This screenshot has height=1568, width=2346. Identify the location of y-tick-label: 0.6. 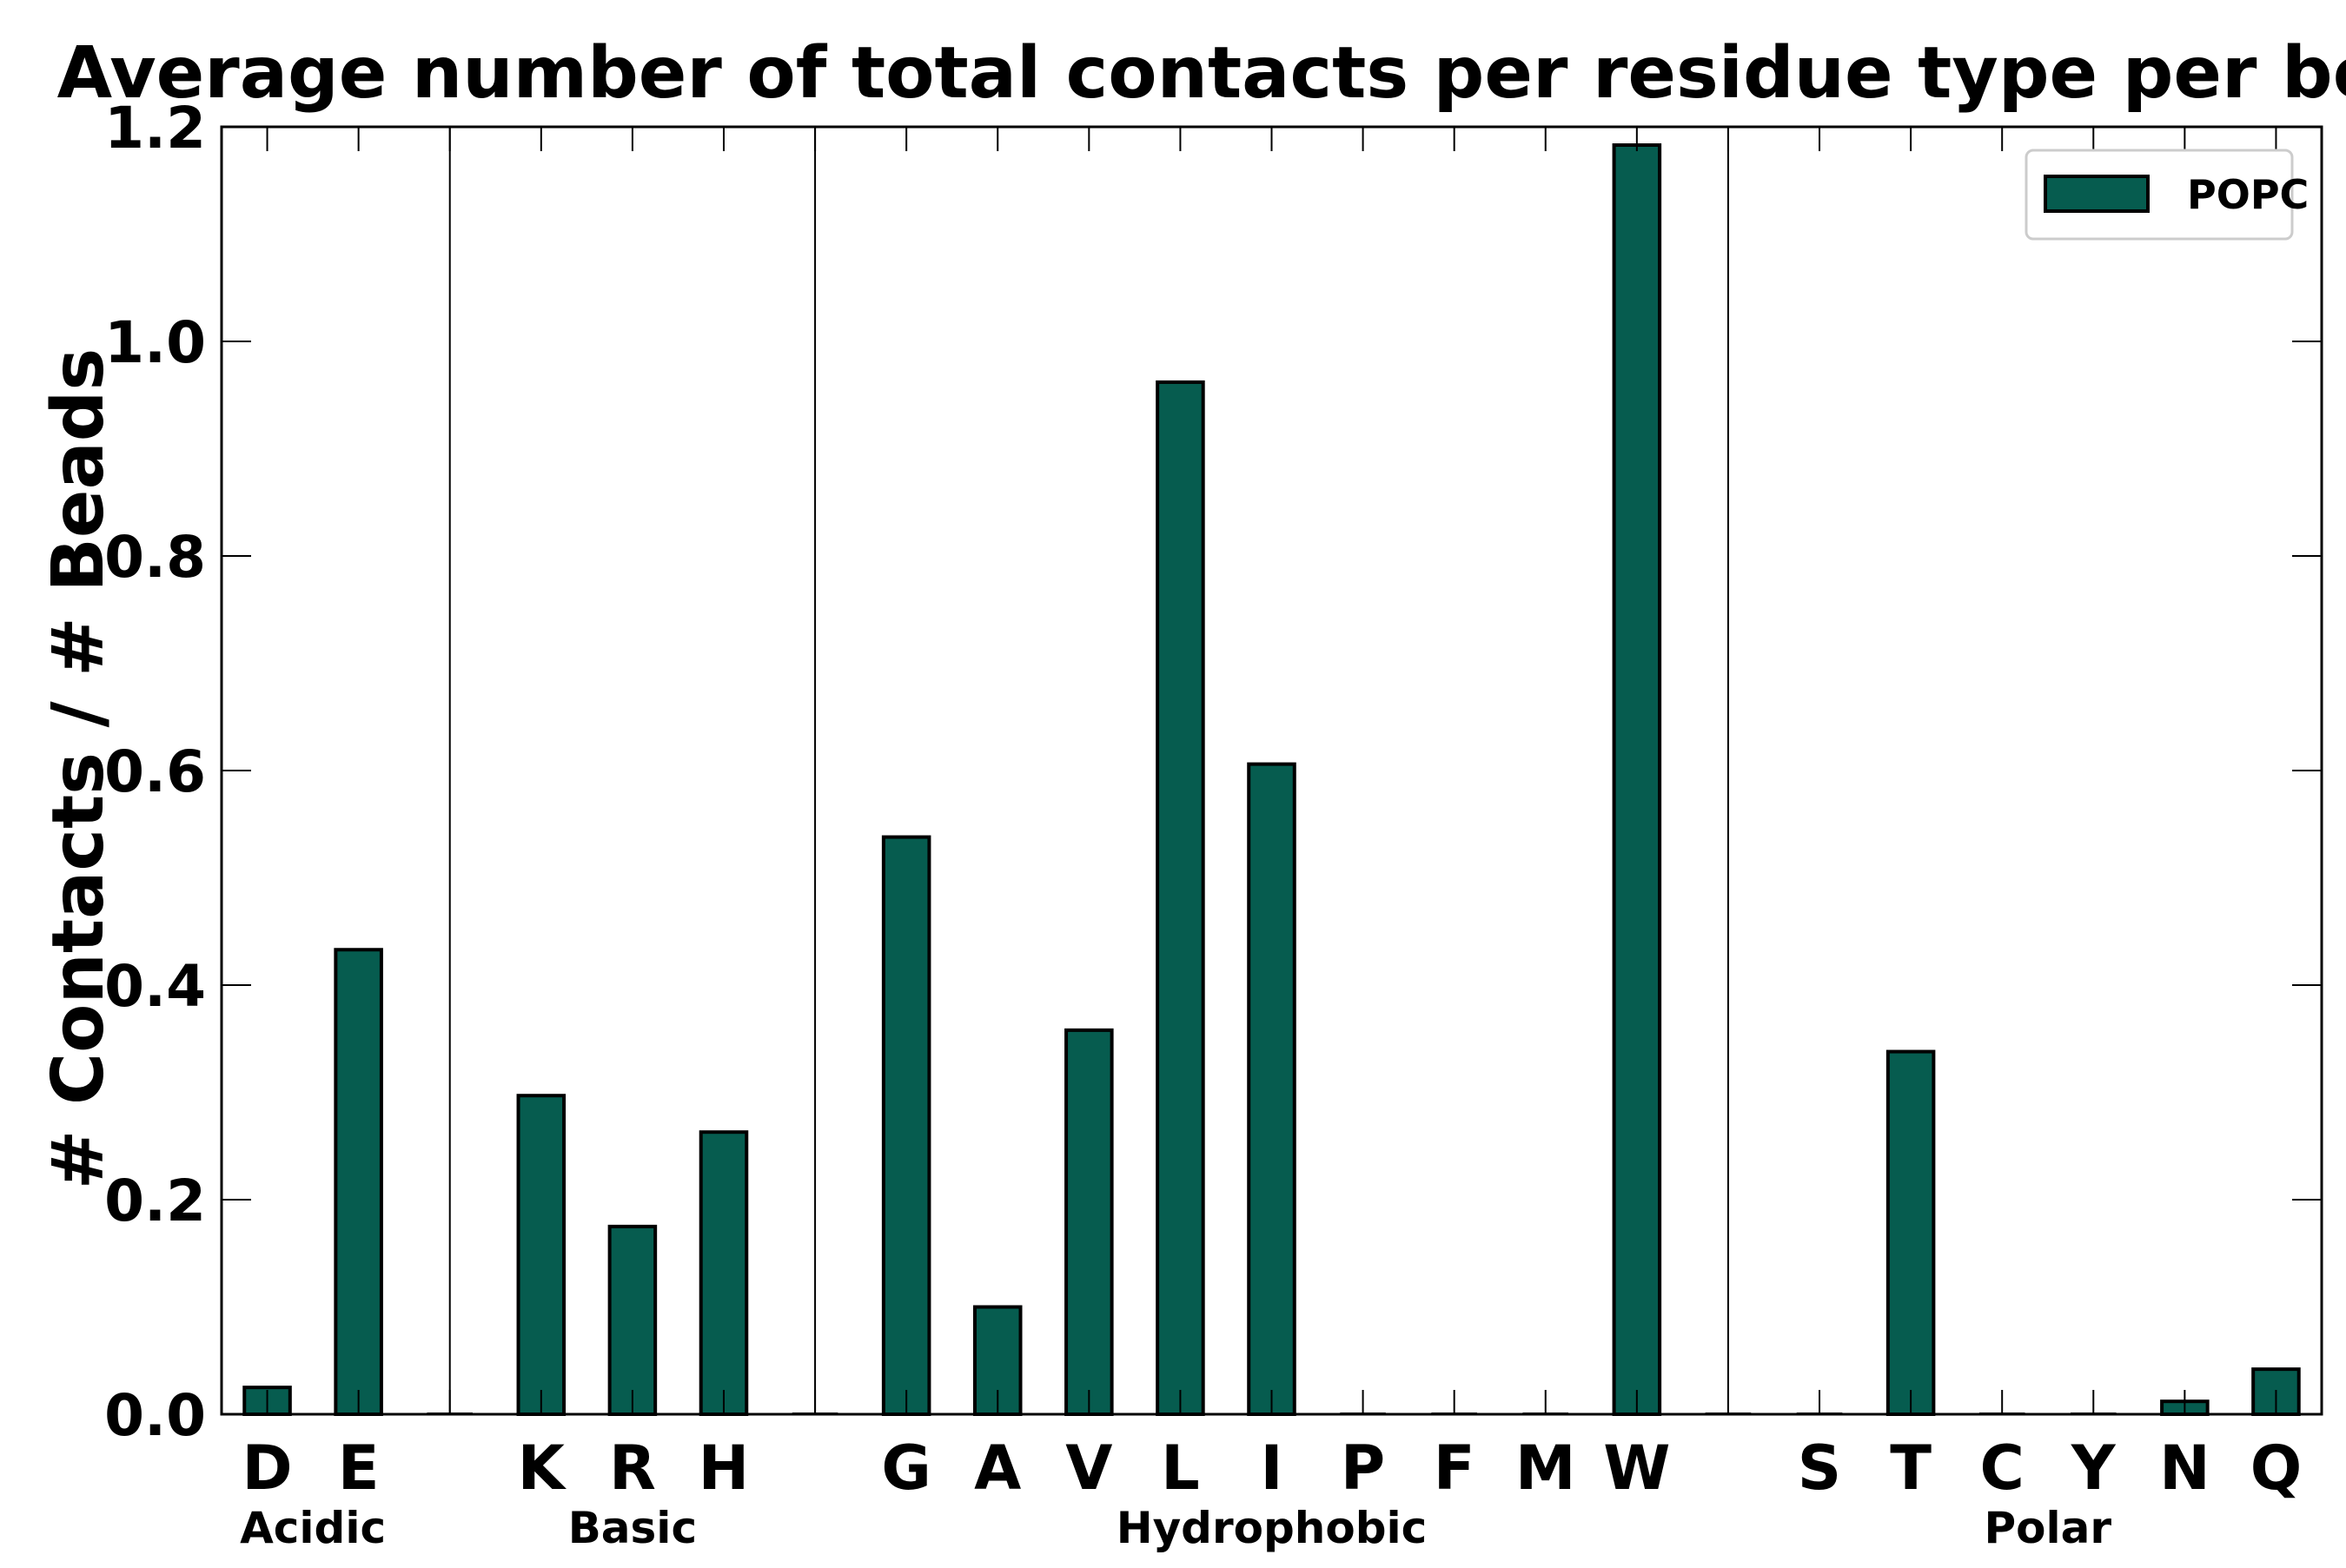
(155, 771).